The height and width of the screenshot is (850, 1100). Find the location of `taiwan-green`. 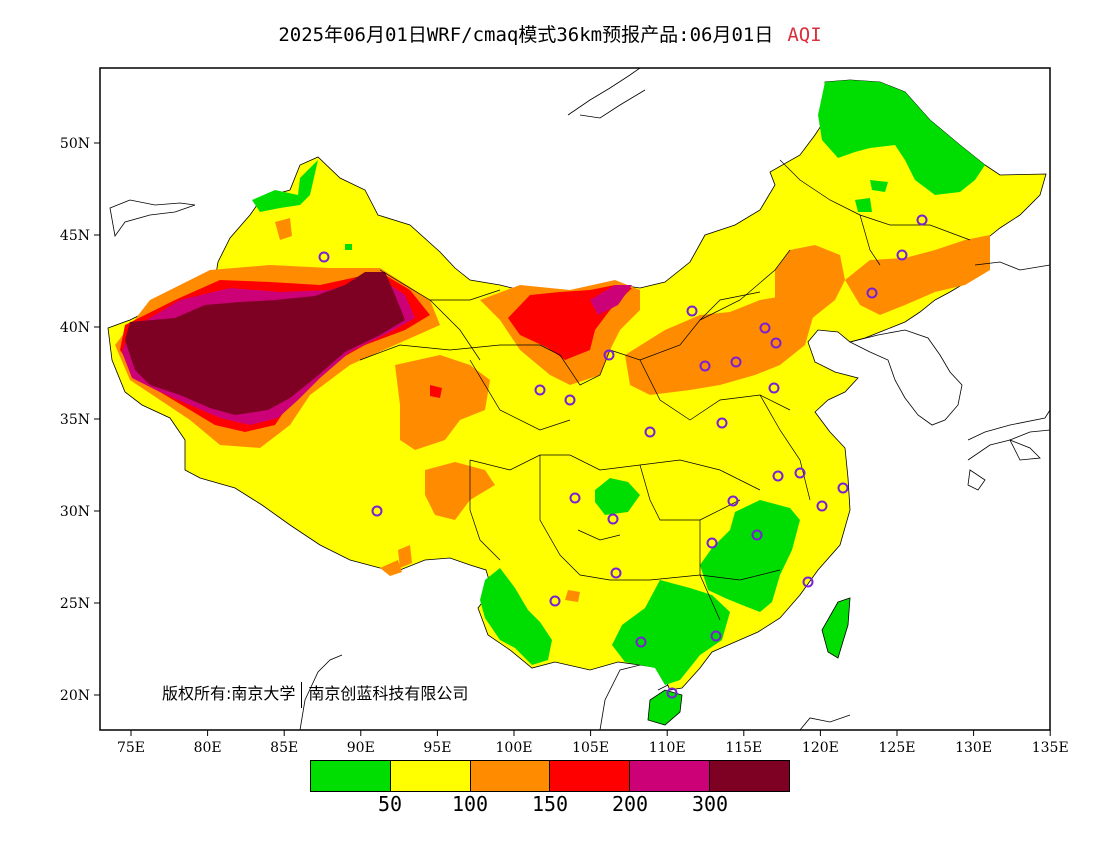

taiwan-green is located at coordinates (836, 628).